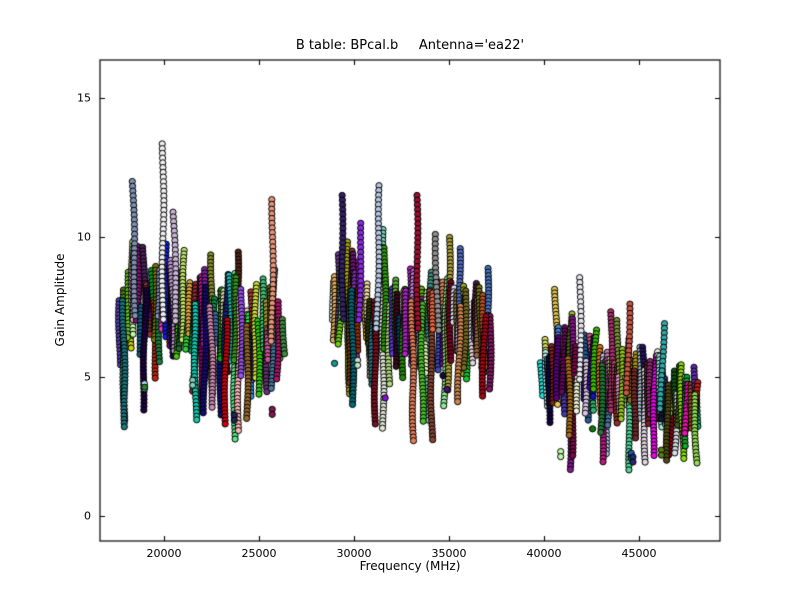 The height and width of the screenshot is (600, 800). What do you see at coordinates (84, 237) in the screenshot?
I see `y-tick-label: 10` at bounding box center [84, 237].